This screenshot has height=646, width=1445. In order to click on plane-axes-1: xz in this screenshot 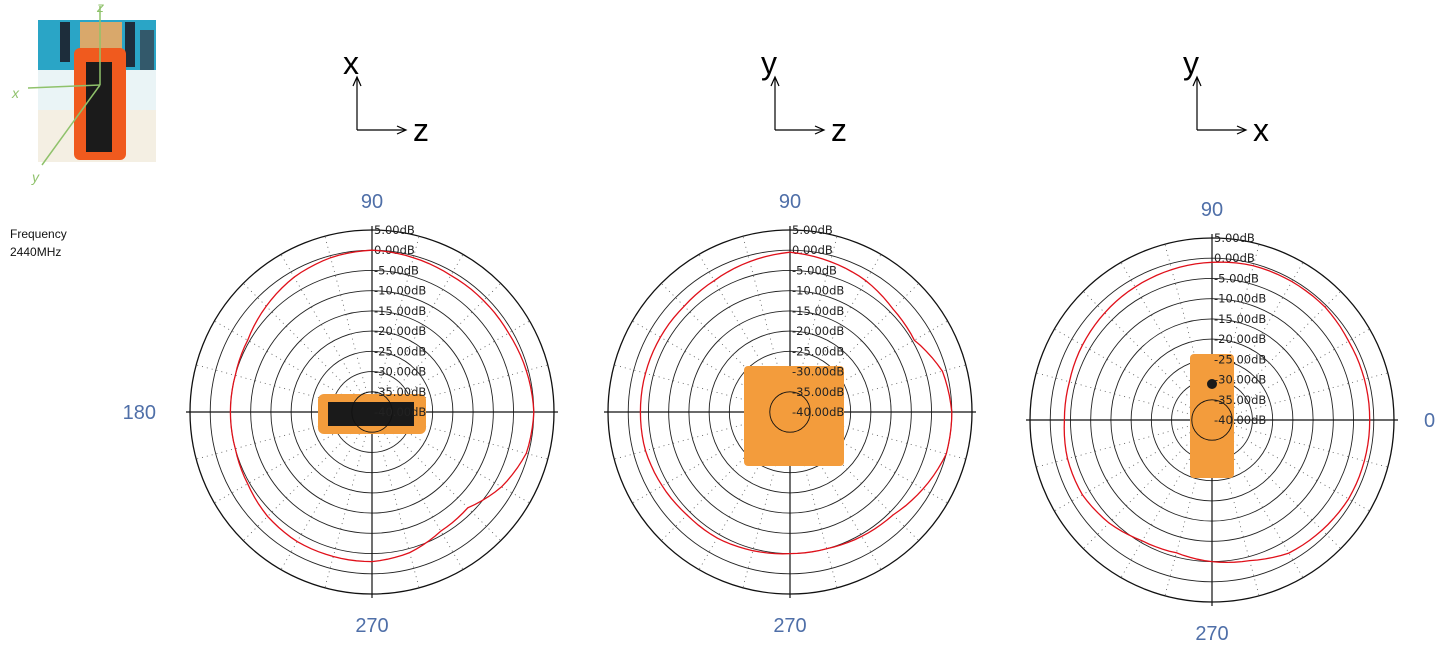, I will do `click(386, 96)`.